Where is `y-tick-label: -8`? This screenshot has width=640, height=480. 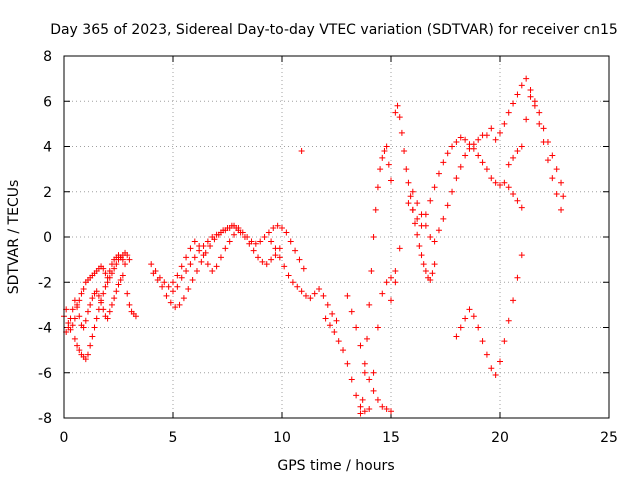
y-tick-label: -8 is located at coordinates (45, 419).